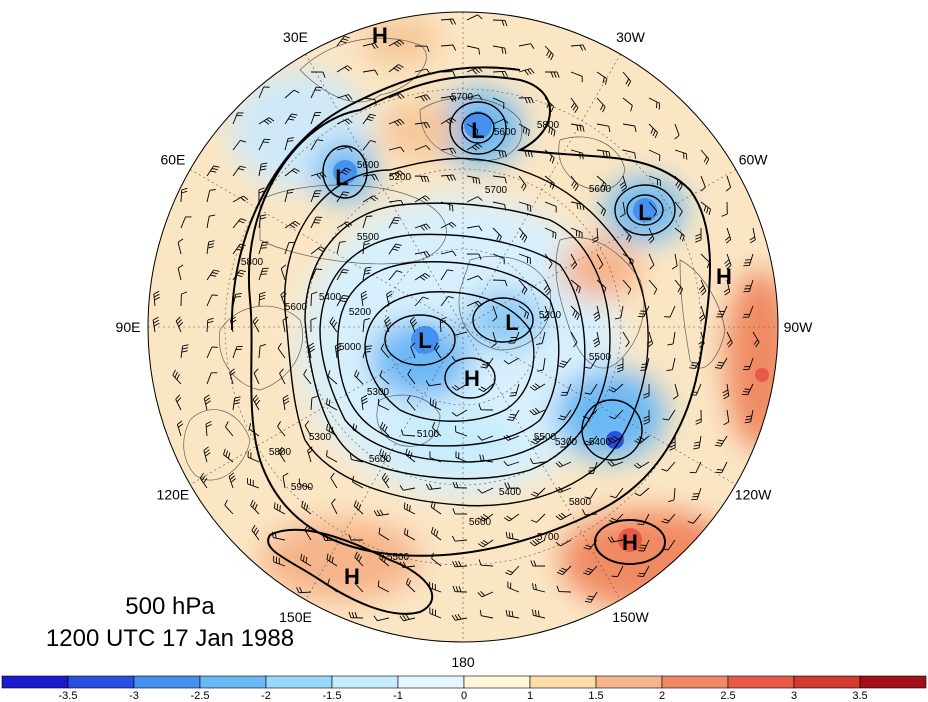 This screenshot has width=928, height=702. What do you see at coordinates (630, 617) in the screenshot?
I see `lon-label-5: 150W` at bounding box center [630, 617].